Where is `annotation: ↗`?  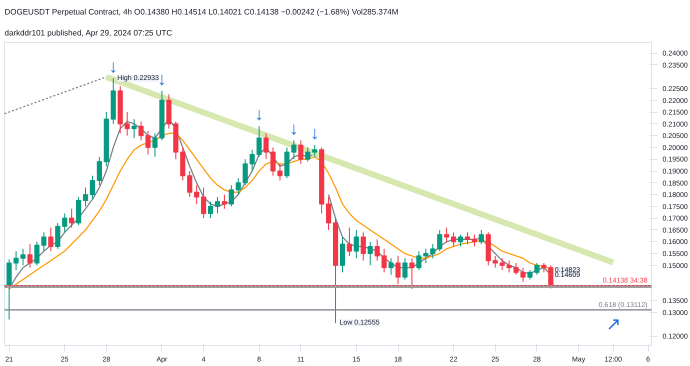
annotation: ↗ is located at coordinates (613, 324).